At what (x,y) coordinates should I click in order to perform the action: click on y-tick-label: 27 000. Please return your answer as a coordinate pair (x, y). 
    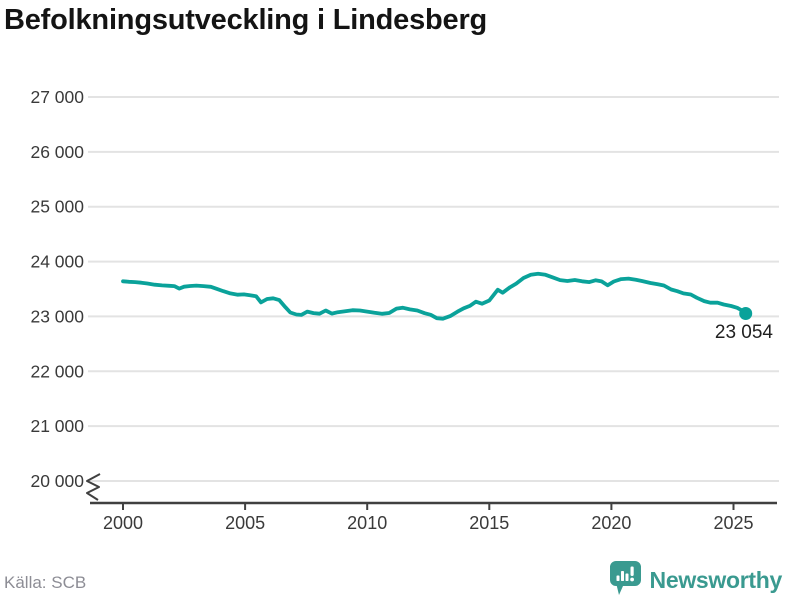
    Looking at the image, I should click on (57, 97).